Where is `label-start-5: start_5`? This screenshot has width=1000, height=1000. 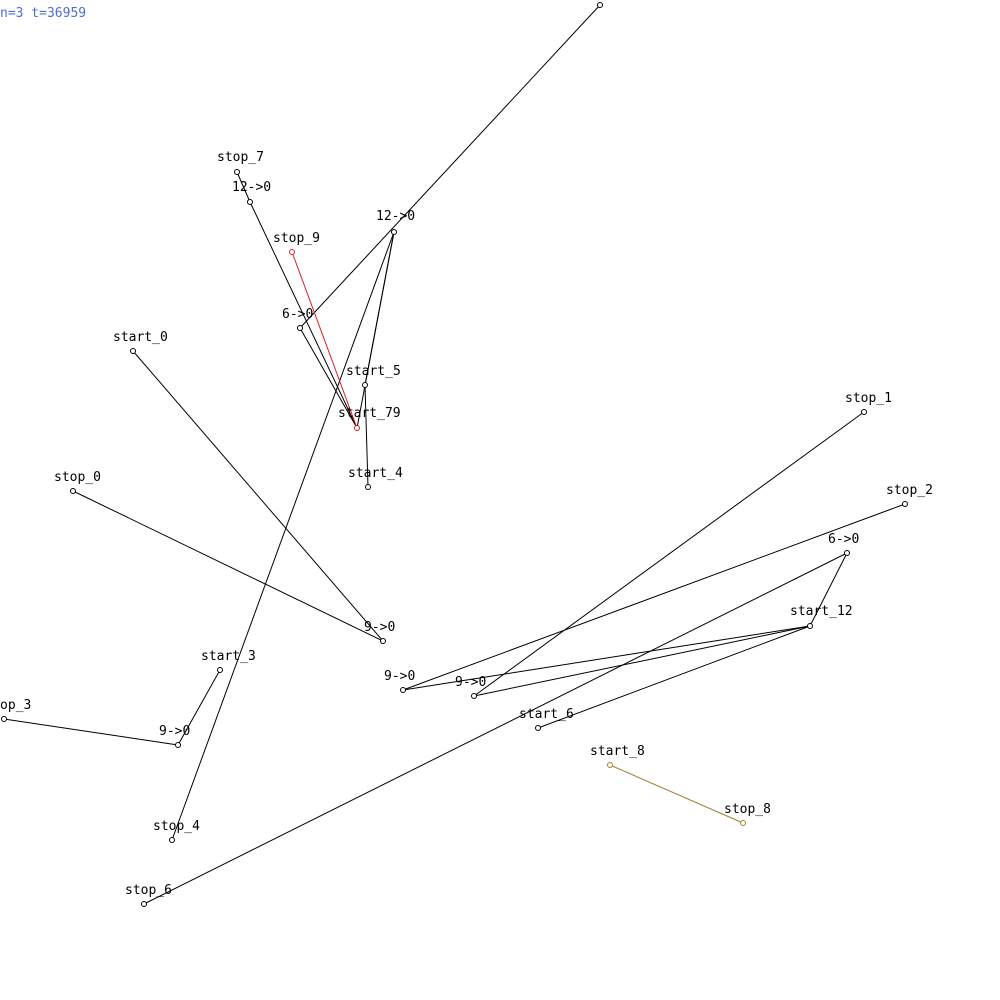
label-start-5: start_5 is located at coordinates (373, 371).